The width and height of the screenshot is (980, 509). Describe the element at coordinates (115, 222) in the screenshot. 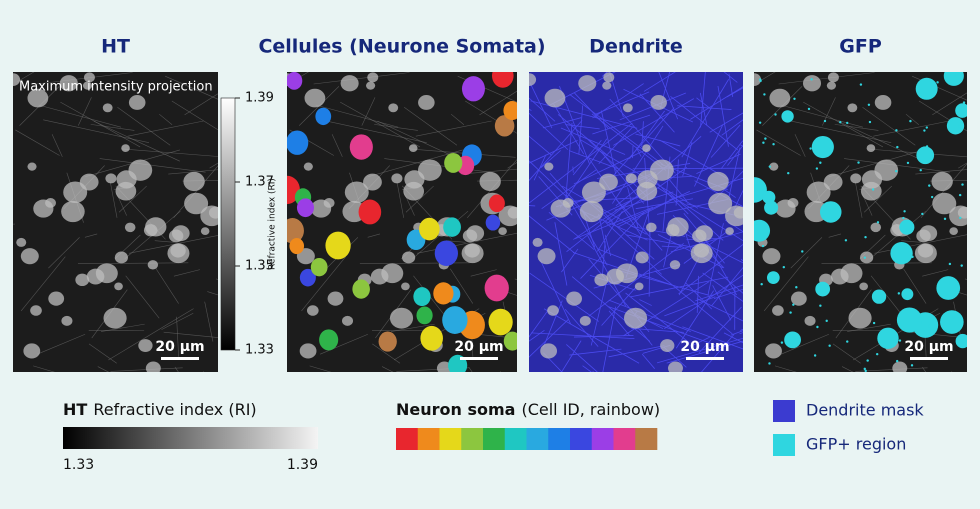

I see `micrograph` at that location.